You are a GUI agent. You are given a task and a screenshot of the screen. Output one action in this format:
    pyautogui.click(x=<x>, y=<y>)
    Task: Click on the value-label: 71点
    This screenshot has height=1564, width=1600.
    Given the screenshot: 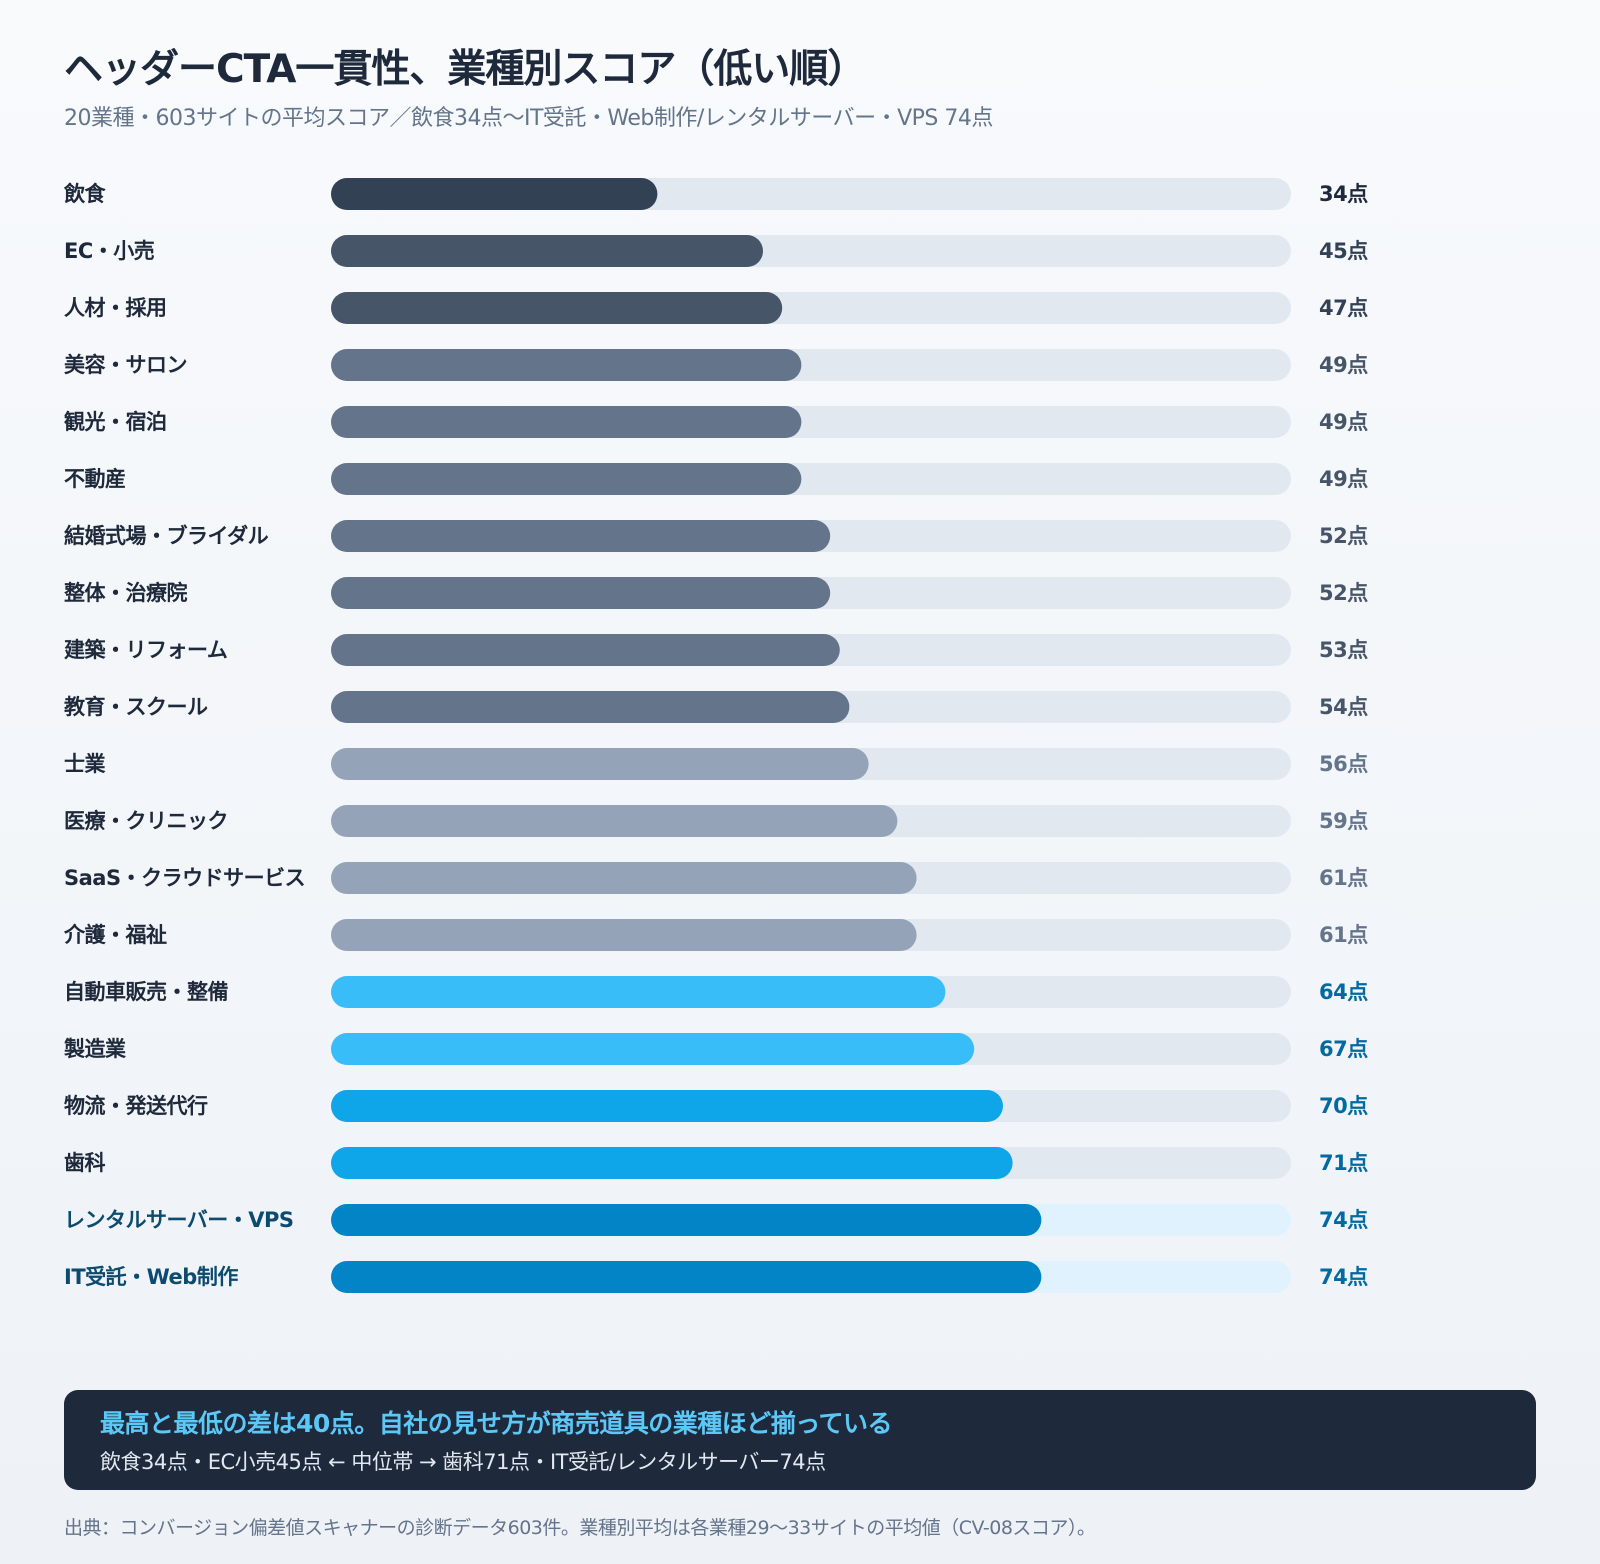 What is the action you would take?
    pyautogui.click(x=1343, y=1163)
    